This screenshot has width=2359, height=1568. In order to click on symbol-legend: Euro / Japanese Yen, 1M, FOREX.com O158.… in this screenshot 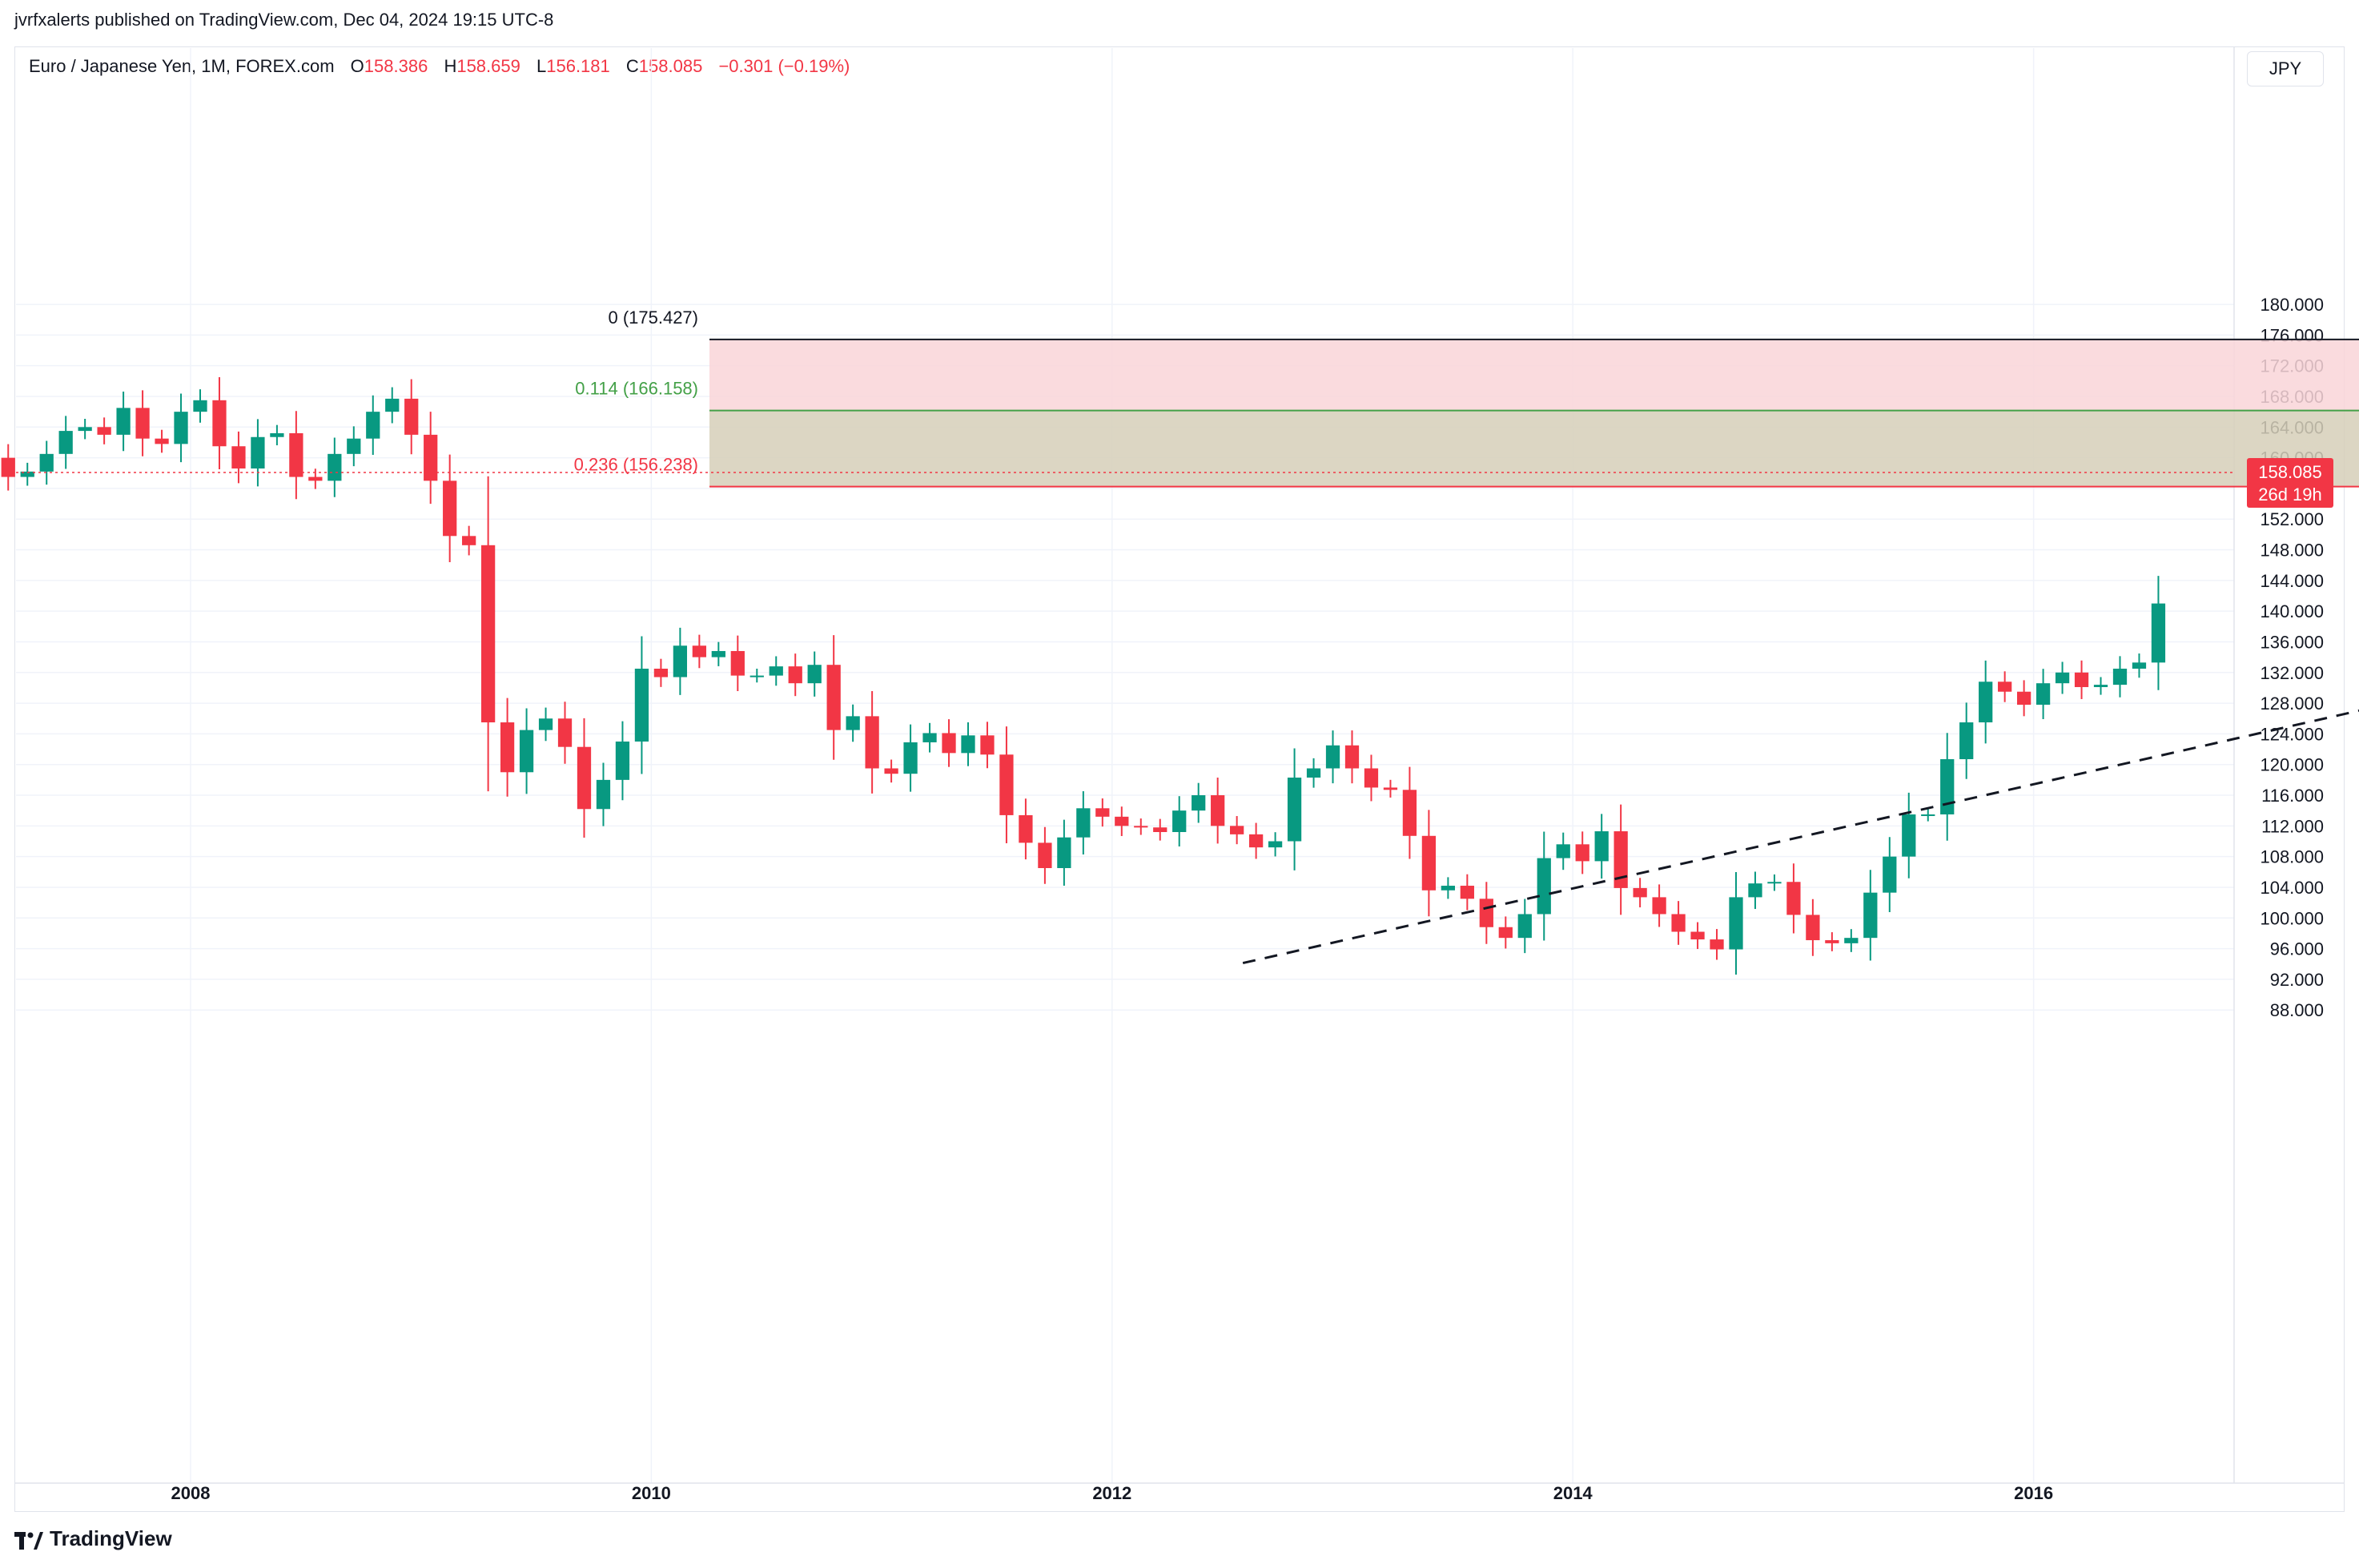, I will do `click(439, 66)`.